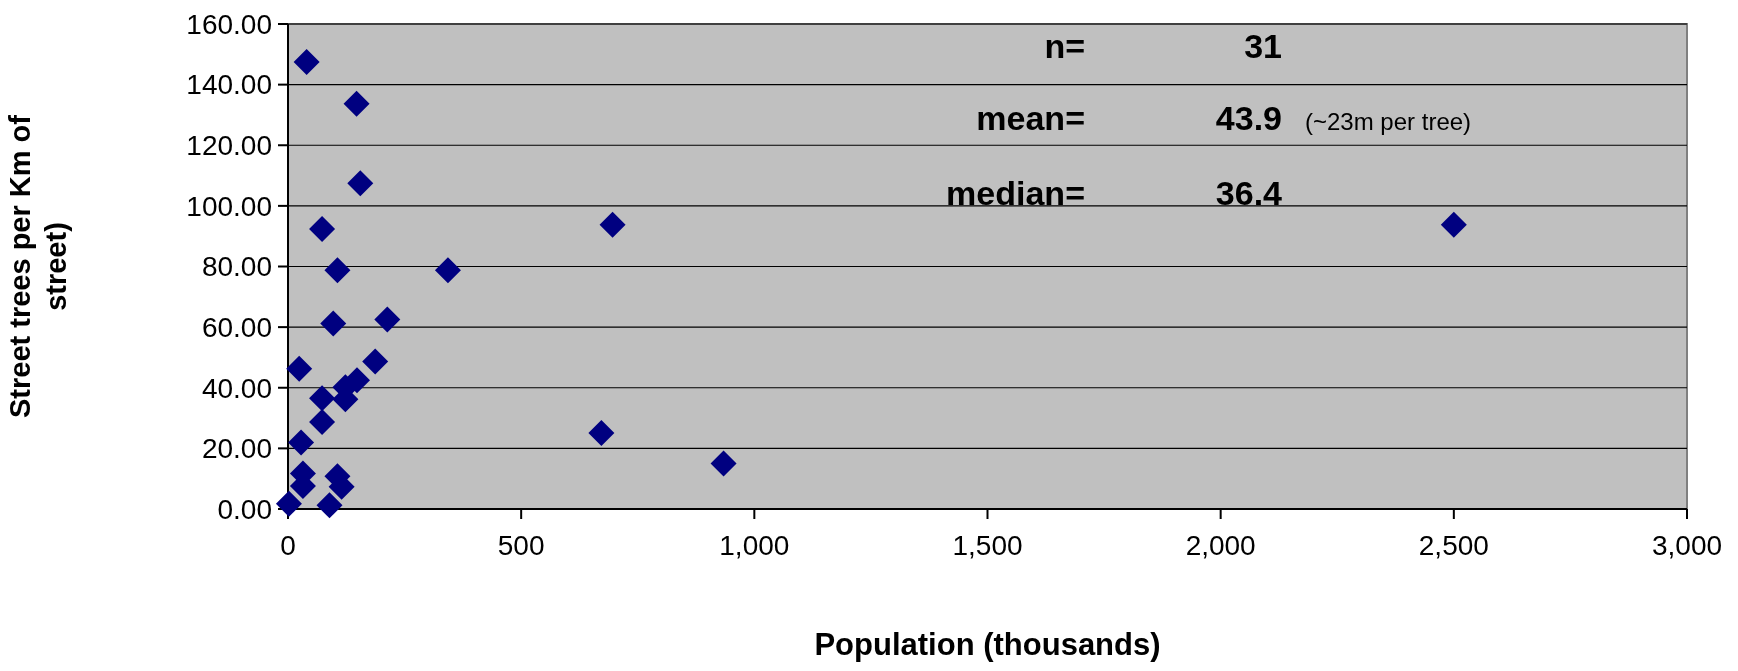 The width and height of the screenshot is (1738, 671). Describe the element at coordinates (987, 545) in the screenshot. I see `x-tick-label: 1,500` at that location.